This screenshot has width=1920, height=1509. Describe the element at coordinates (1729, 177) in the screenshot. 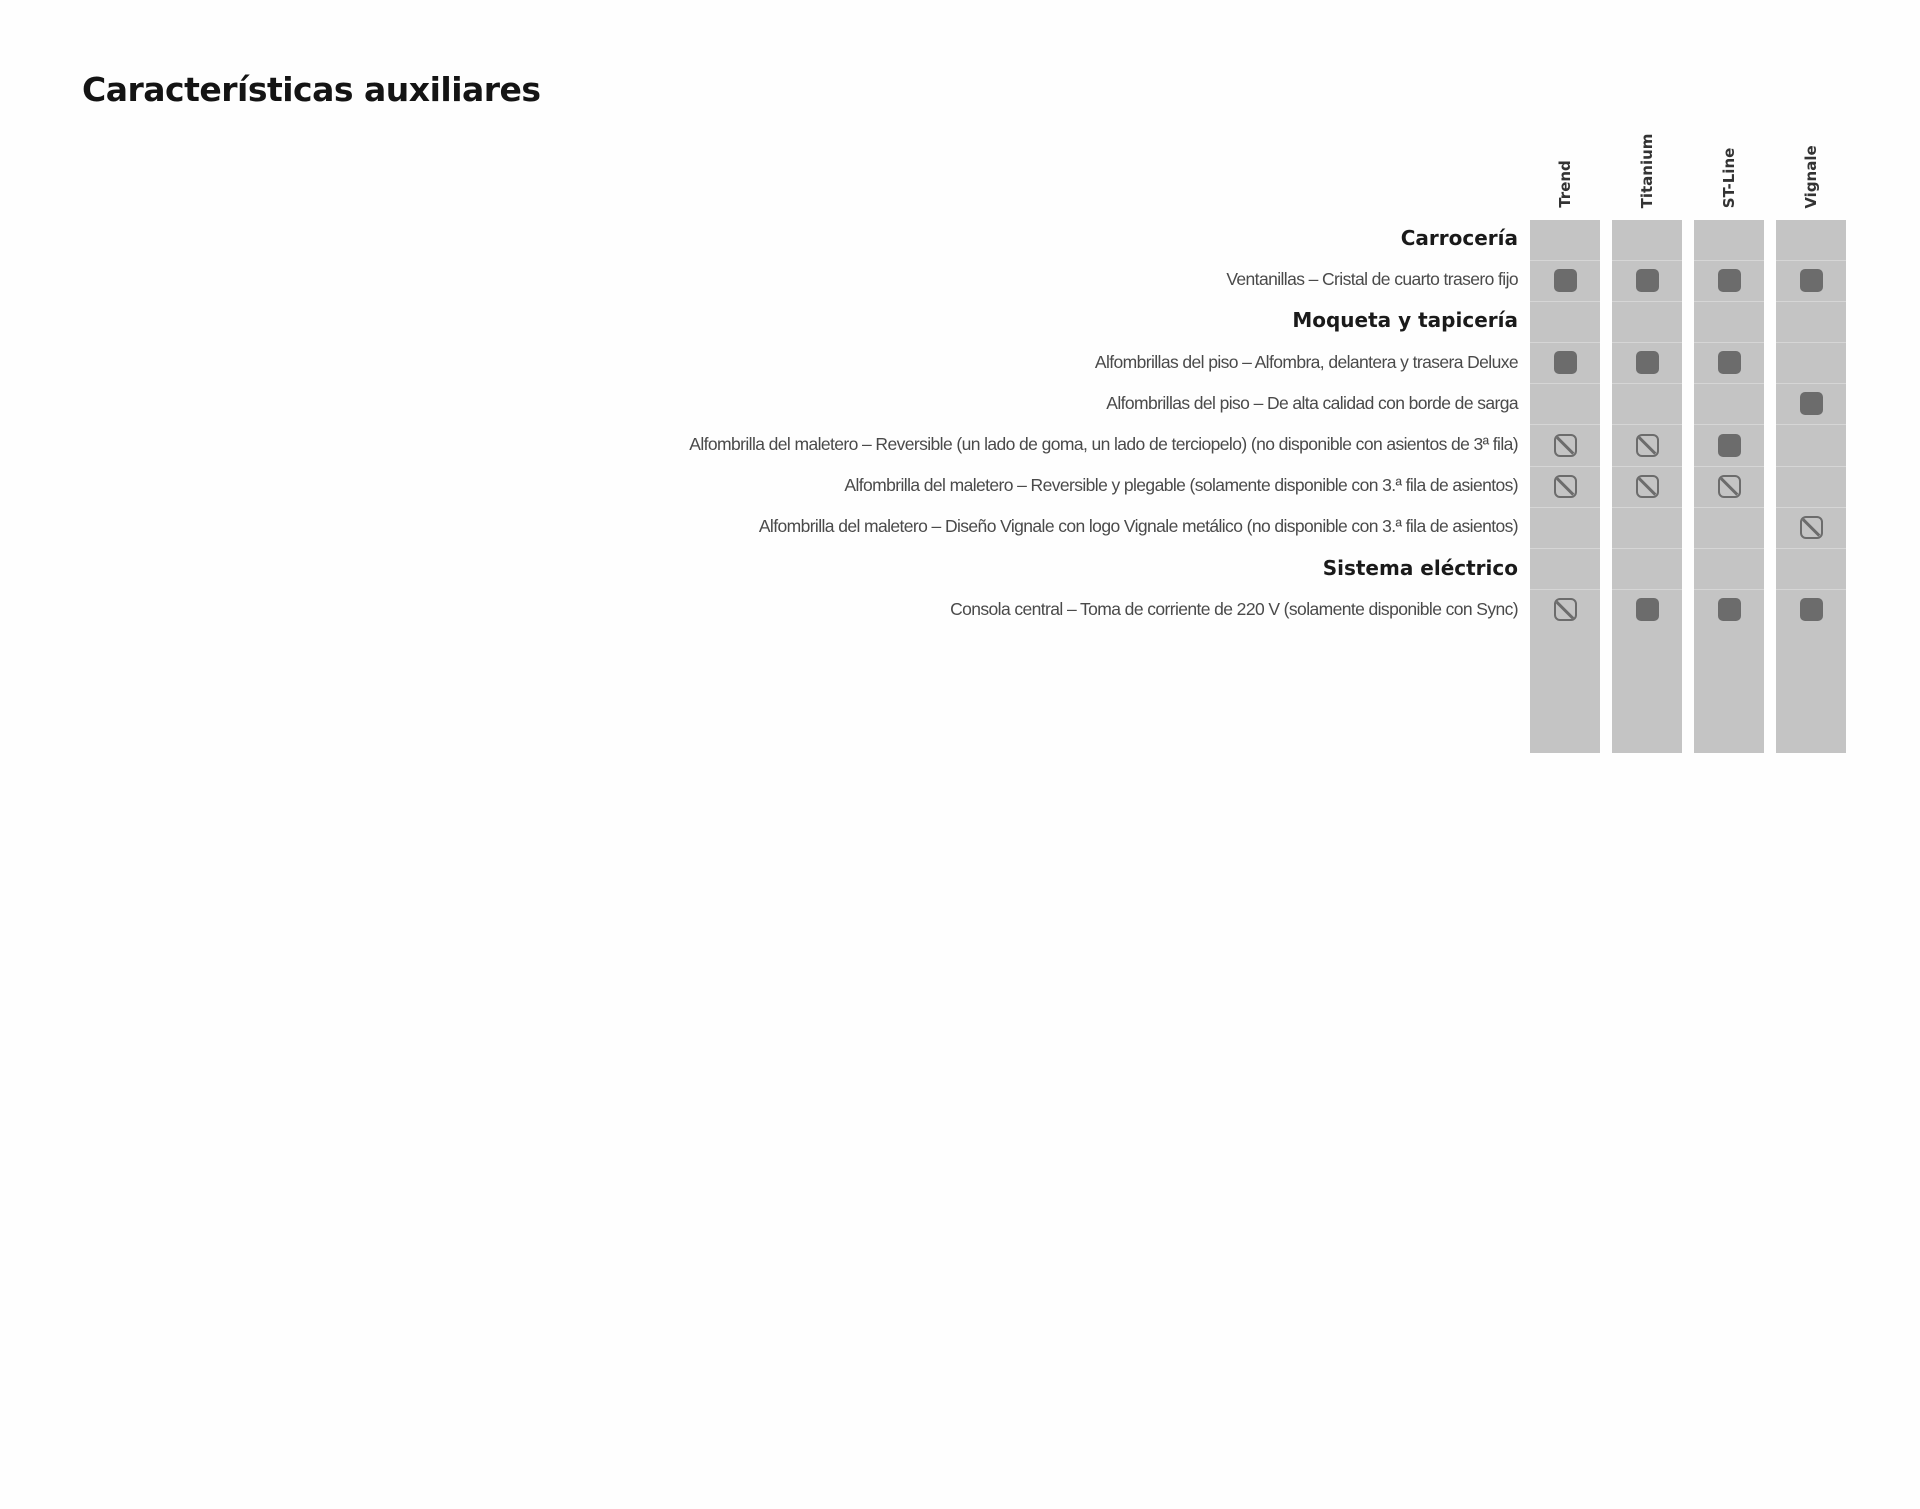

I see `column-header-label: ST-Line` at that location.